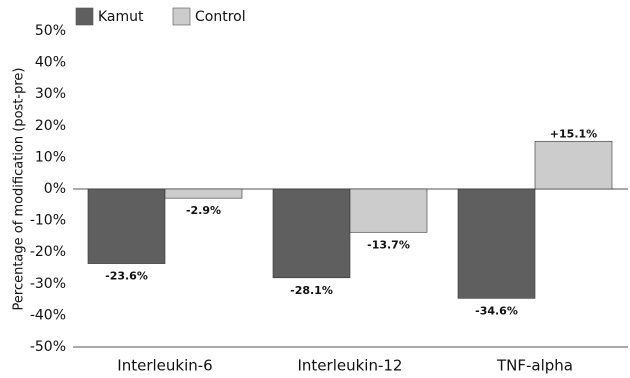 Image resolution: width=630 pixels, height=378 pixels. Describe the element at coordinates (573, 133) in the screenshot. I see `data-label: +15.1%` at that location.